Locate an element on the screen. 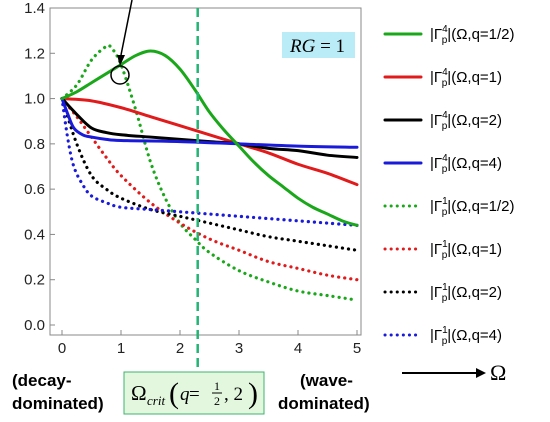 This screenshot has height=422, width=550. legend-label-8: |Γ1 p|(Ω,q=4) is located at coordinates (466, 336).